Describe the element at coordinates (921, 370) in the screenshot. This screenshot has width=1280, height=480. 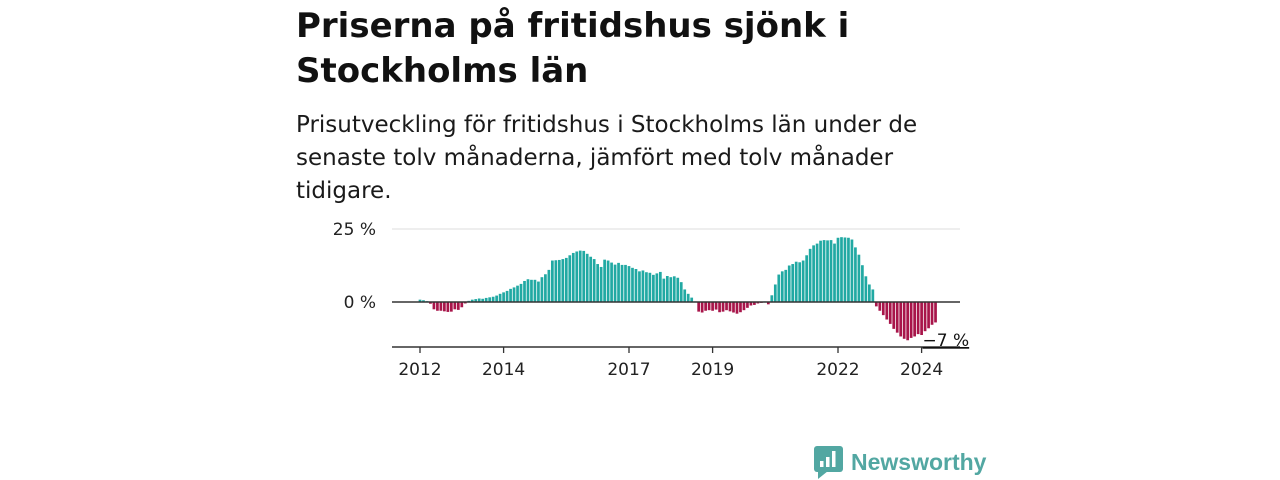
I see `x-tick-label: 2024` at that location.